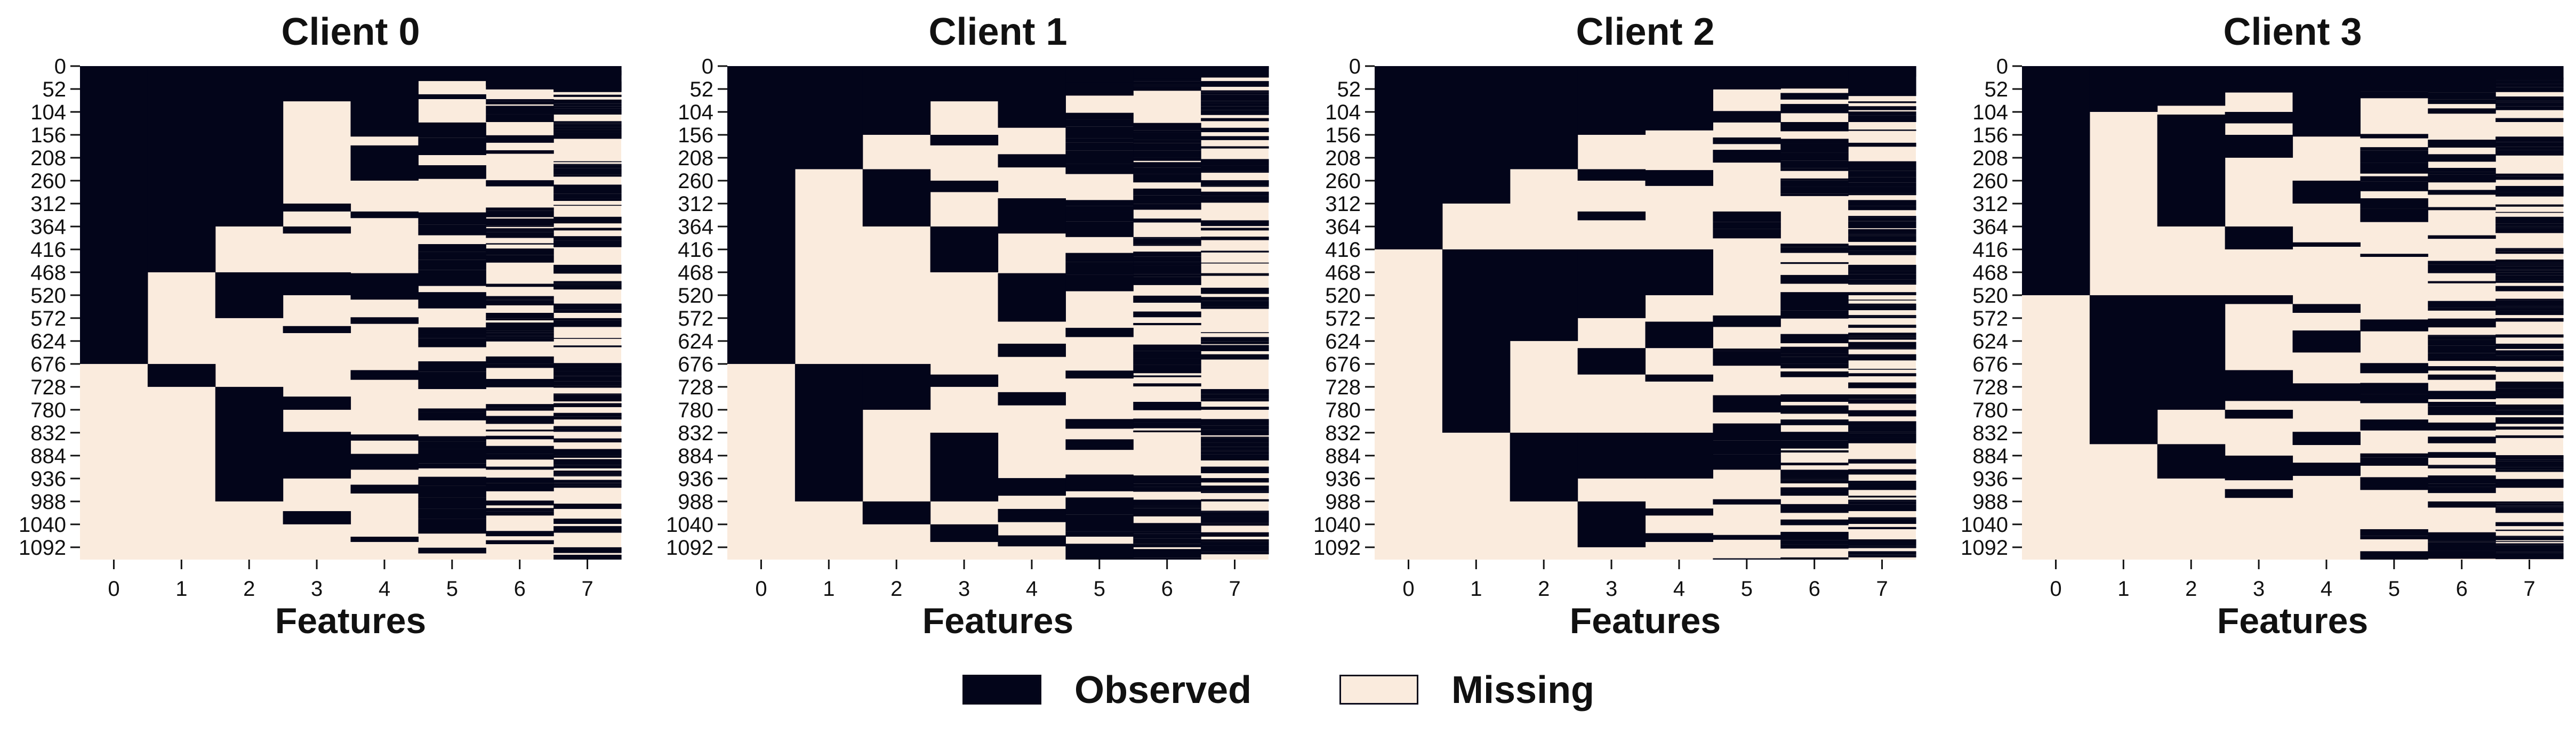  What do you see at coordinates (696, 411) in the screenshot?
I see `y-tick-label: 780` at bounding box center [696, 411].